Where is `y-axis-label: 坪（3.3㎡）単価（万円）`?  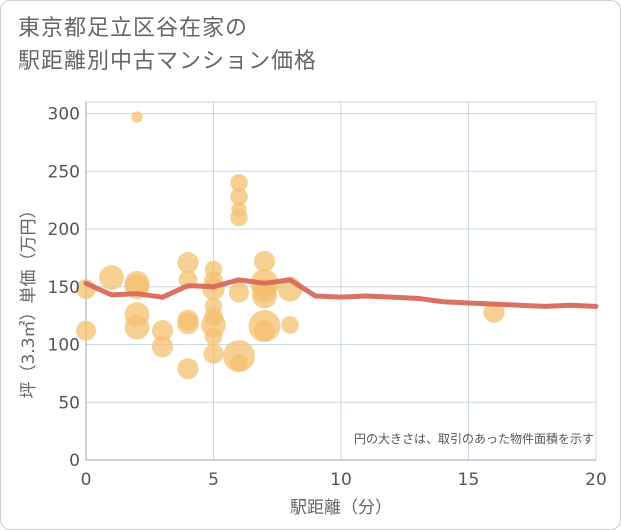 y-axis-label: 坪（3.3㎡）単価（万円） is located at coordinates (29, 299).